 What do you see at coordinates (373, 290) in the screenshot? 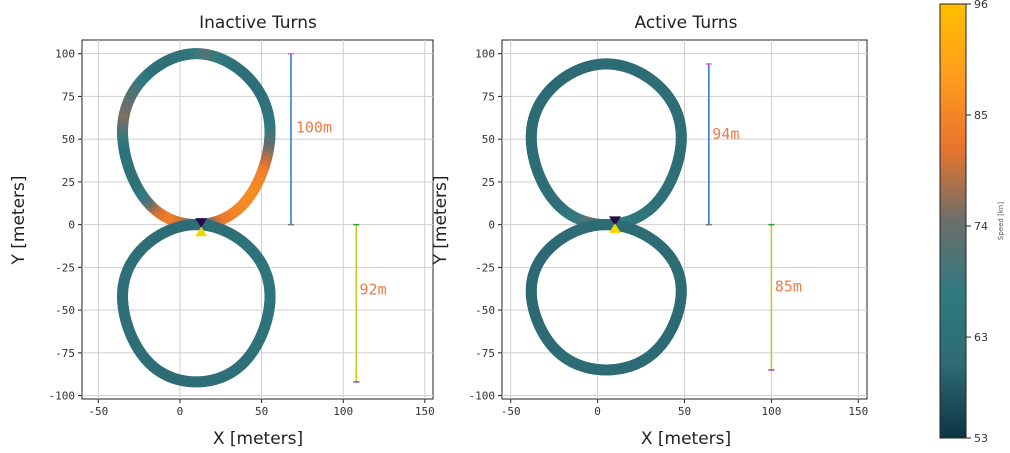
I see `dimension-label: 92m` at bounding box center [373, 290].